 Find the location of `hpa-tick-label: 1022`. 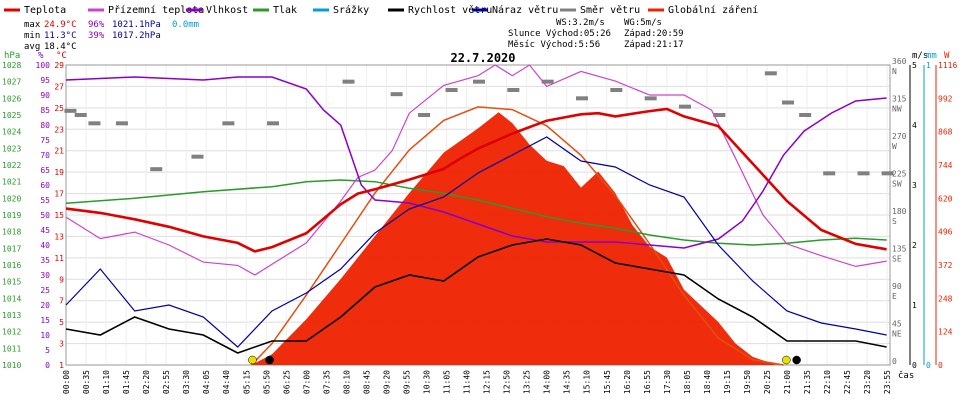

hpa-tick-label: 1022 is located at coordinates (11, 165).